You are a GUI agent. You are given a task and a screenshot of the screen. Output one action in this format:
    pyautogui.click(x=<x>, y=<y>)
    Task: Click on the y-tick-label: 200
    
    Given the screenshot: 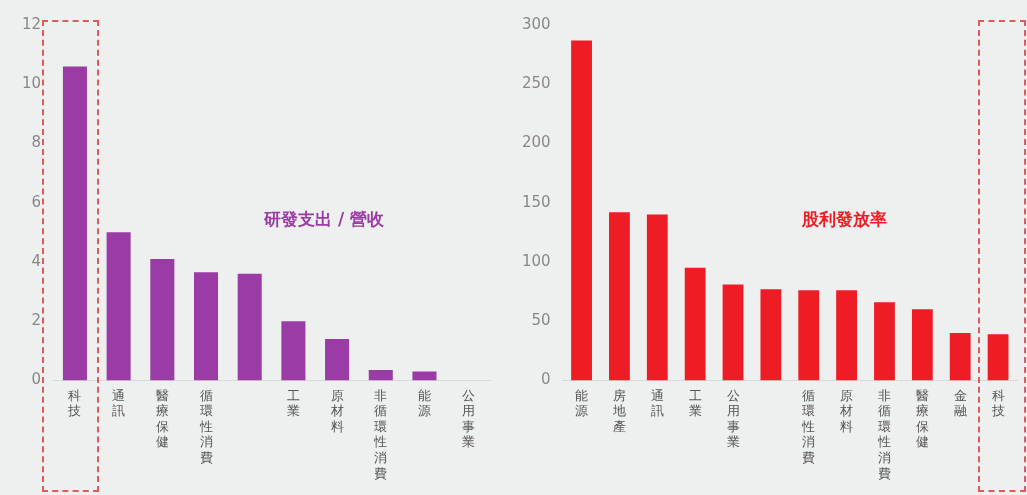 What is the action you would take?
    pyautogui.click(x=536, y=142)
    